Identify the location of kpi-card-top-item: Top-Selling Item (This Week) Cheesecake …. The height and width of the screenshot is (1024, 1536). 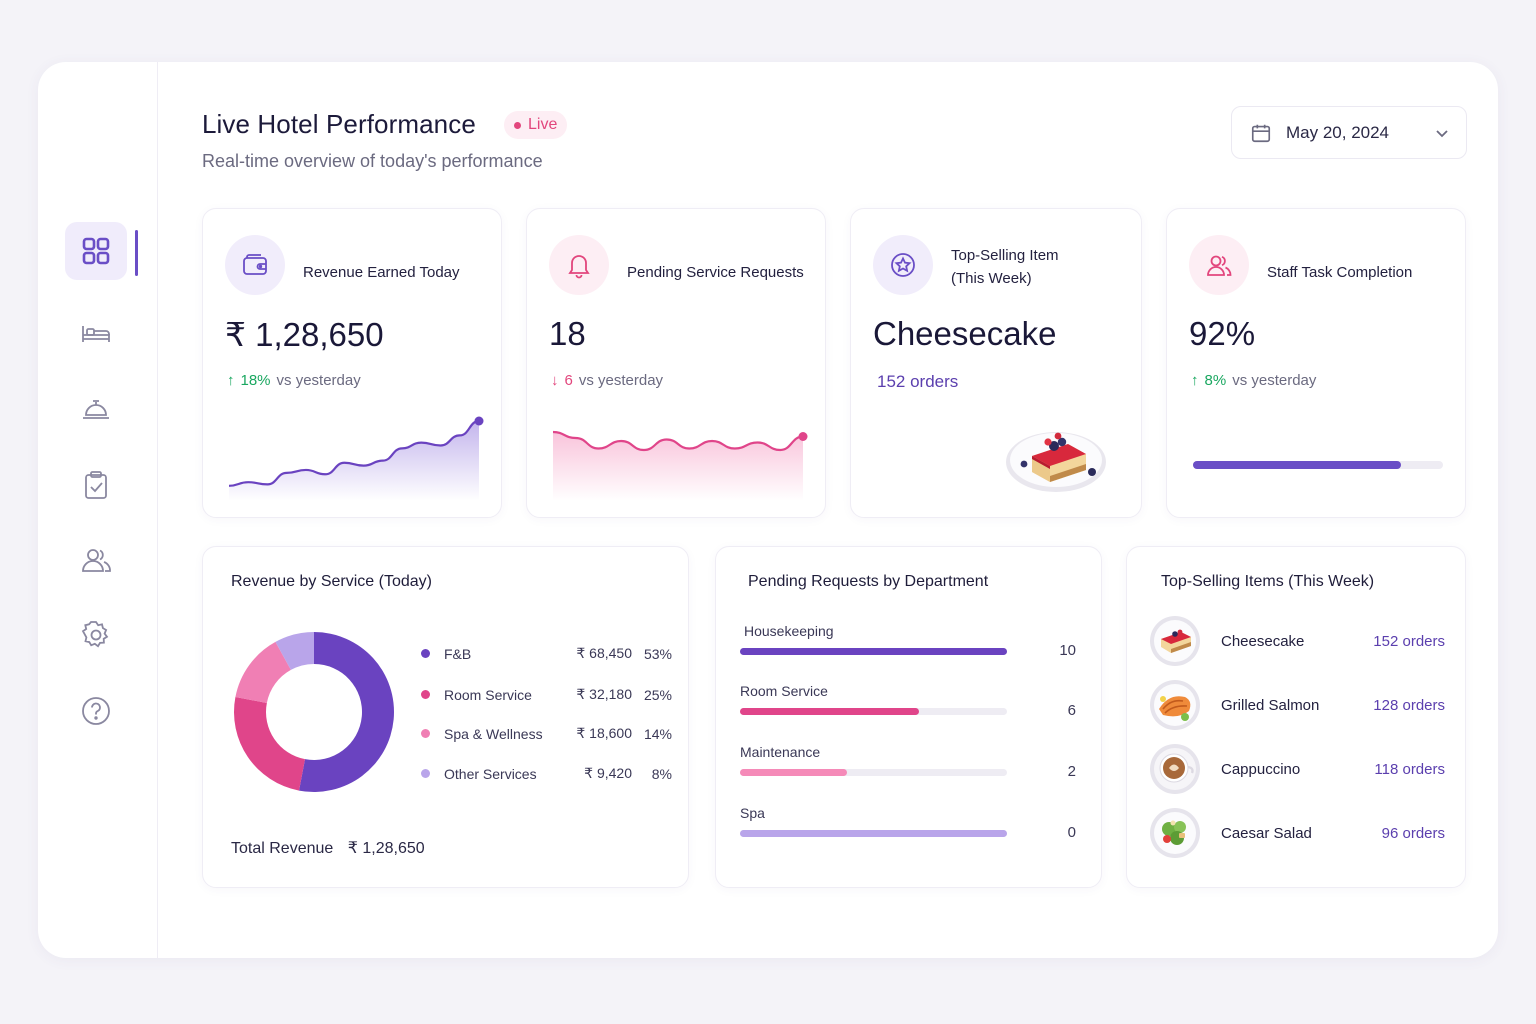
(996, 363).